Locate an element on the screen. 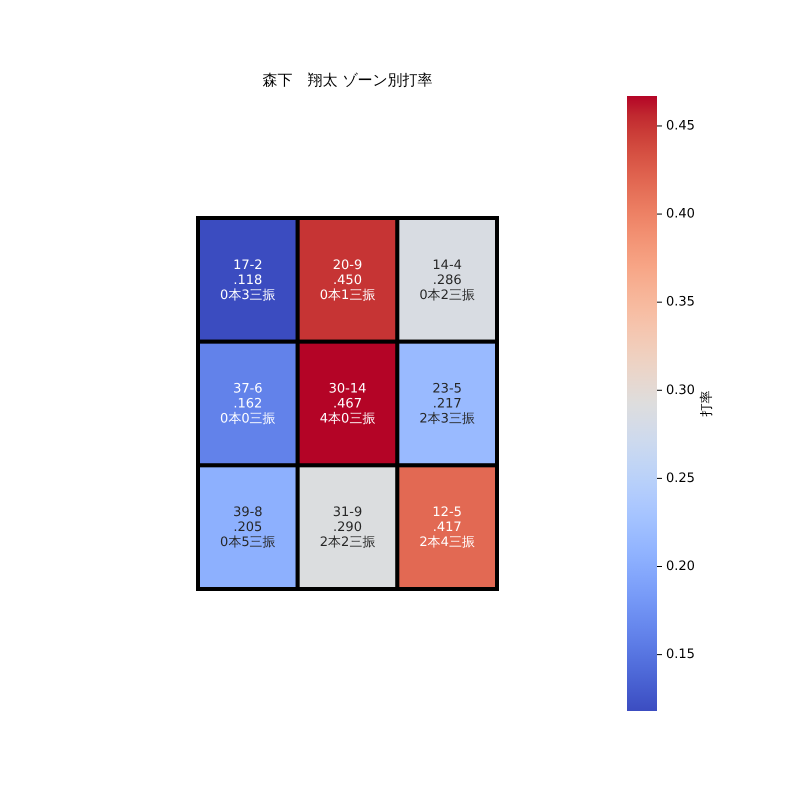  cell-label: 23-5 .217 2本3三振 is located at coordinates (447, 403).